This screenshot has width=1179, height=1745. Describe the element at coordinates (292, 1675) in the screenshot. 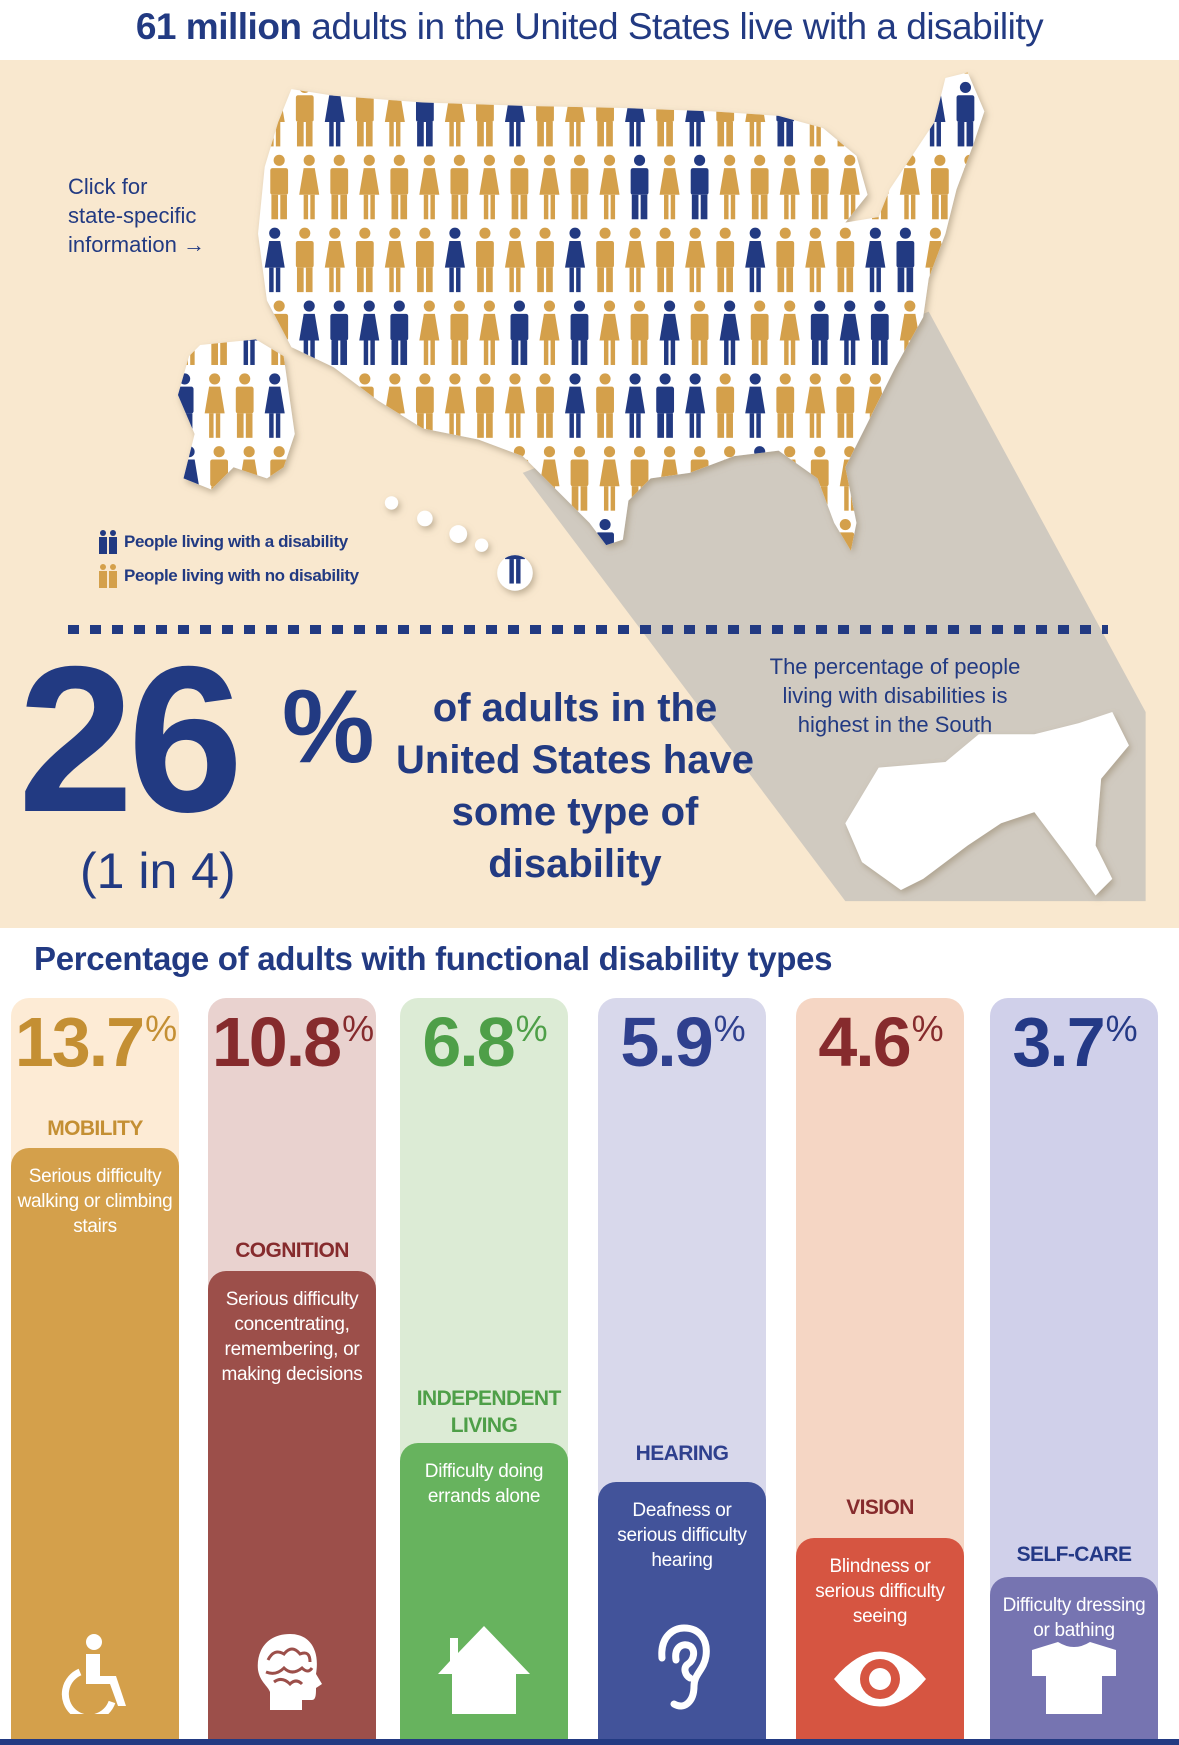

I see `brain-icon` at that location.